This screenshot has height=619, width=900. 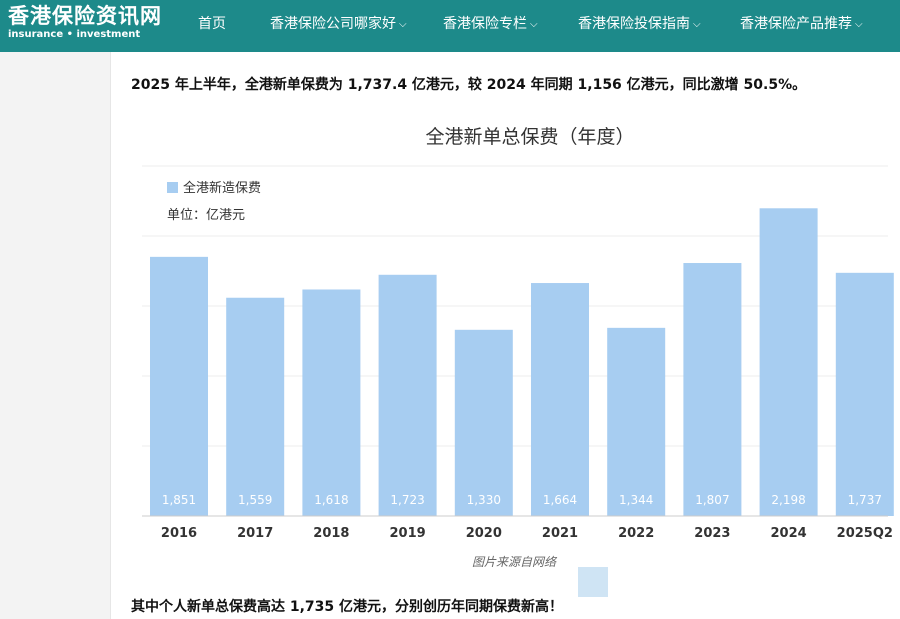 I want to click on bar-value-label: 1,737, so click(x=865, y=500).